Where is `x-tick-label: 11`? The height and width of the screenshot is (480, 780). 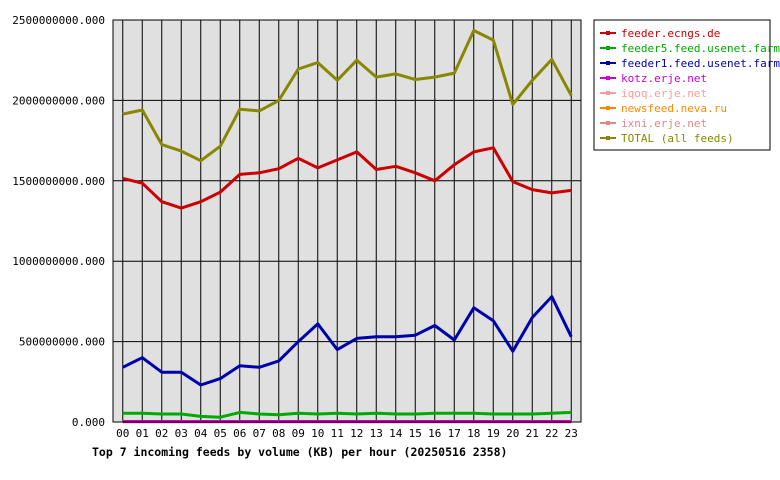
x-tick-label: 11 is located at coordinates (337, 433).